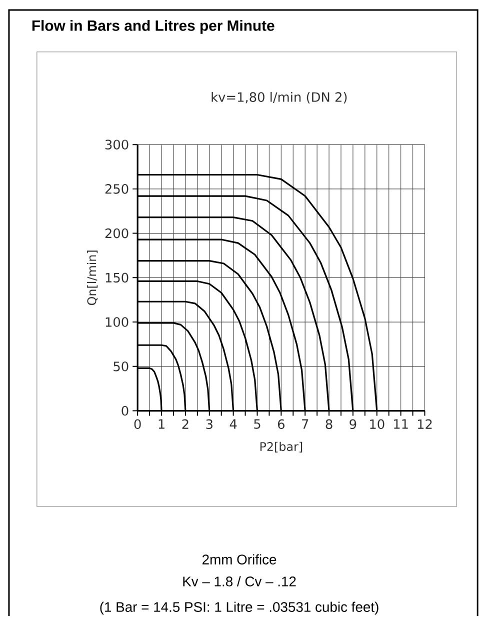 This screenshot has height=618, width=479. I want to click on y-tick-label: 100, so click(117, 322).